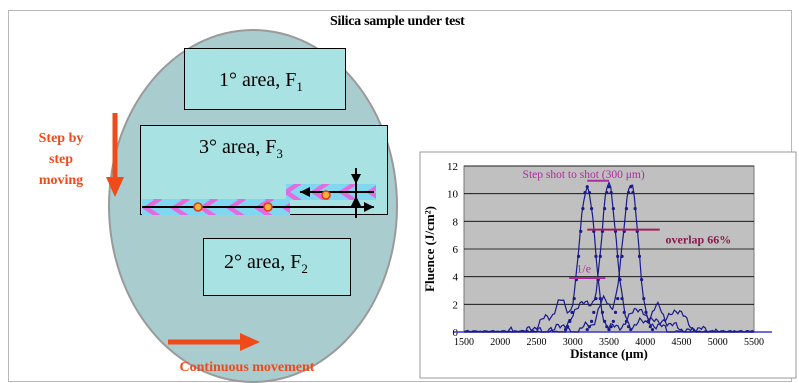  Describe the element at coordinates (241, 148) in the screenshot. I see `area-3-label: 3° area, F3` at that location.